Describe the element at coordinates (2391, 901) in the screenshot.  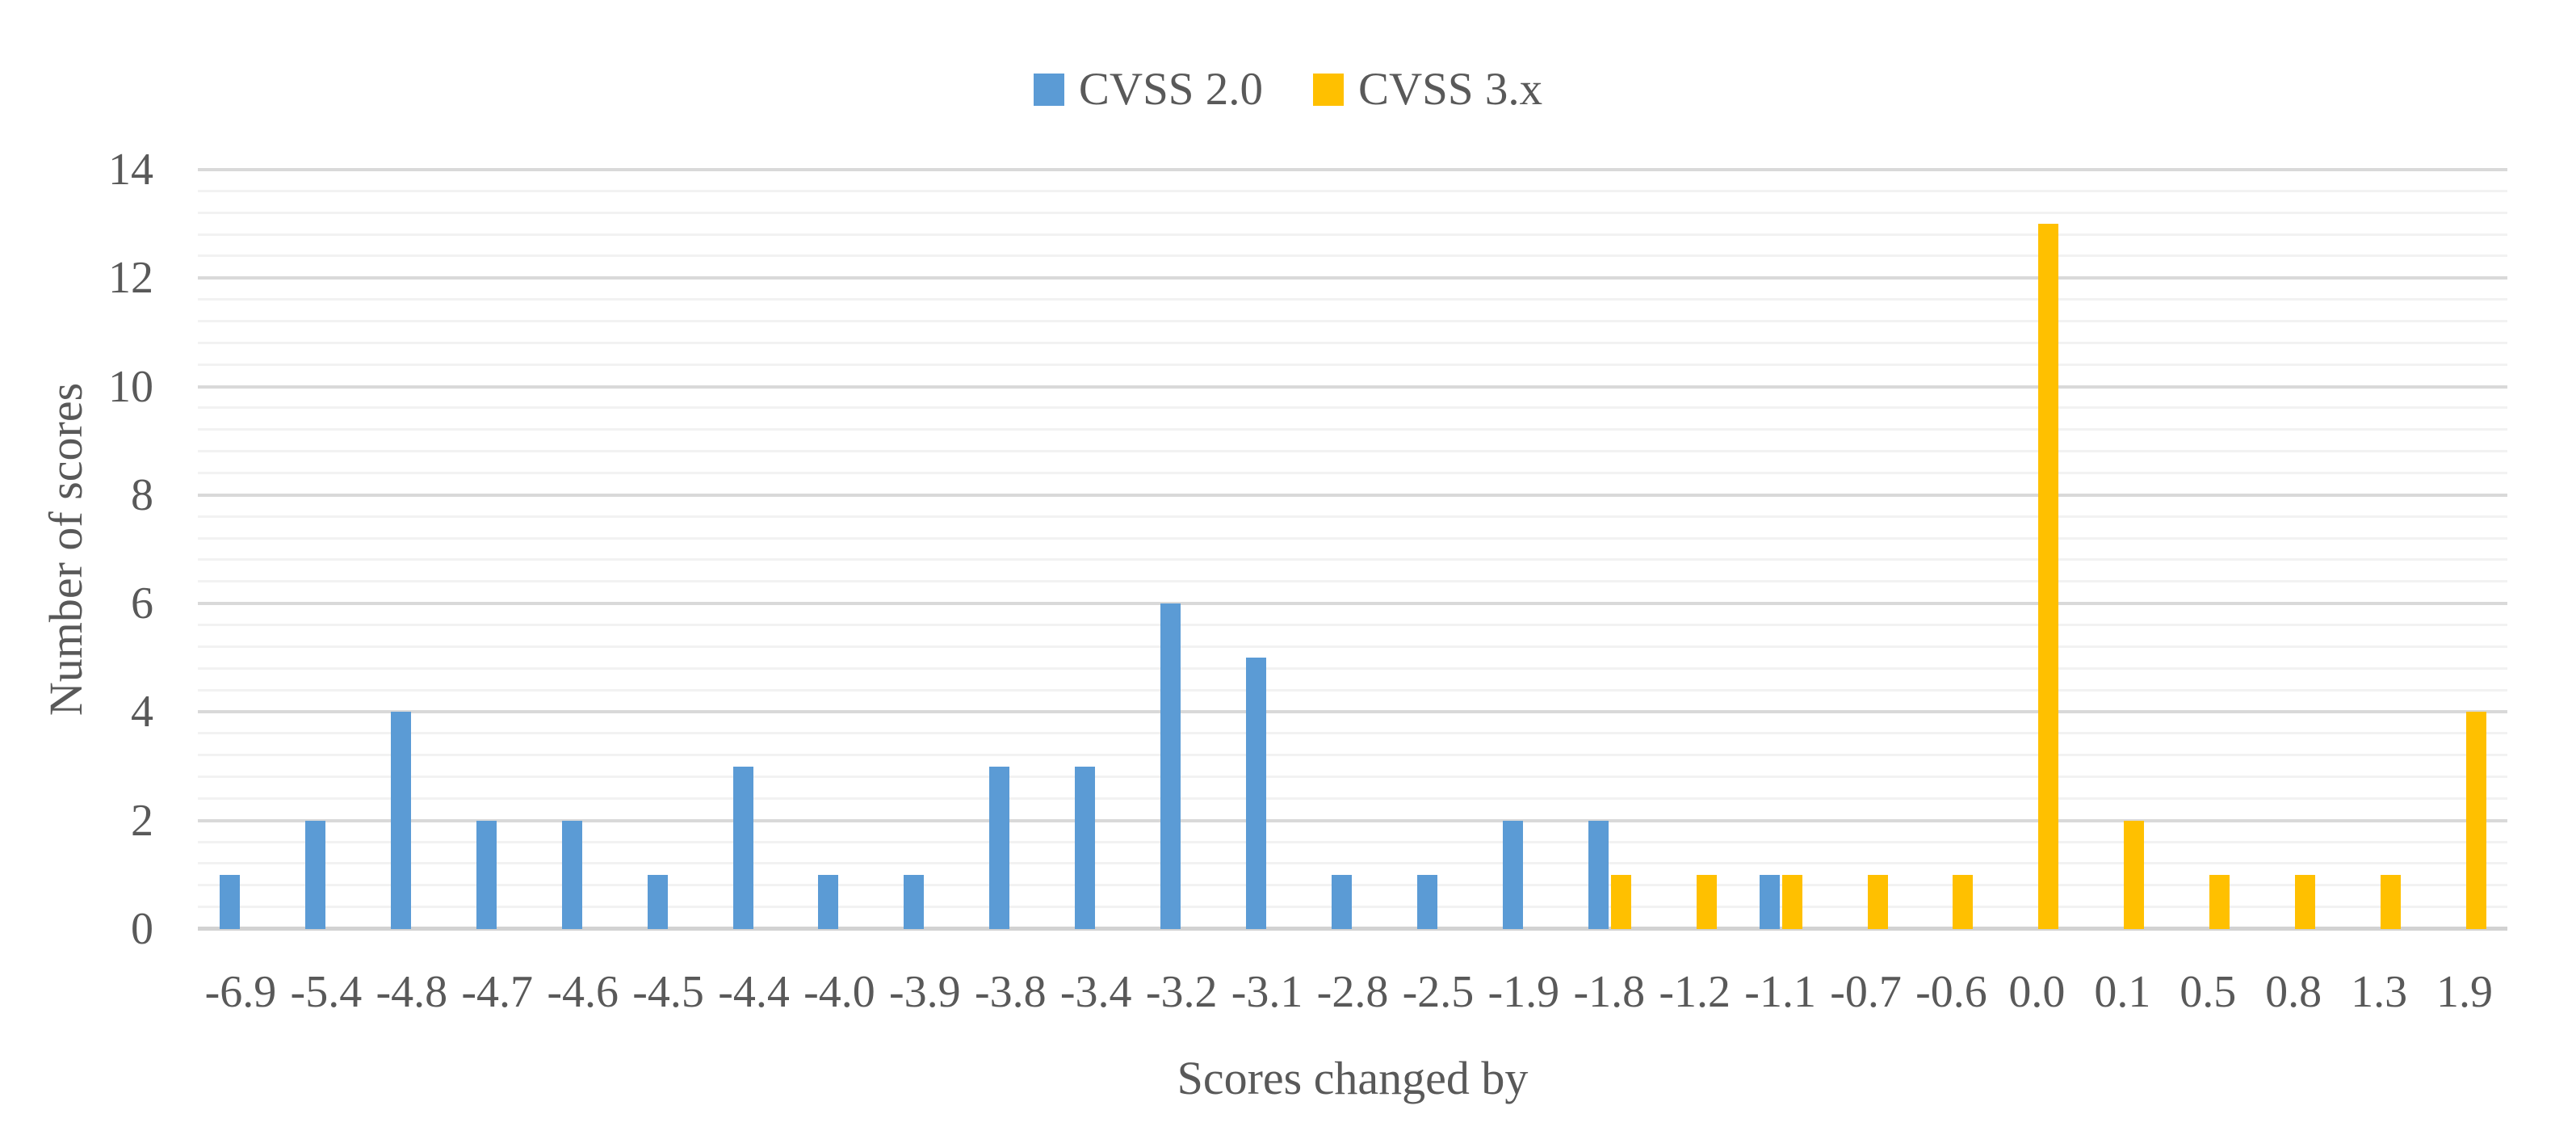
I see `bar-cvss-3-x-1.3` at that location.